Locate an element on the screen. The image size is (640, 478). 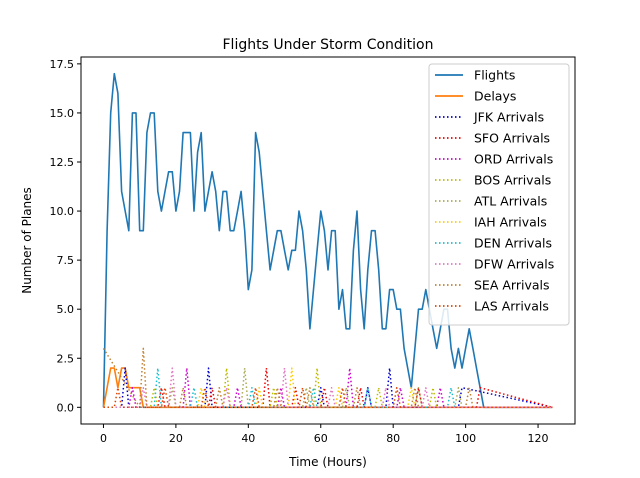
y-tick-label: 5.0 is located at coordinates (66, 309).